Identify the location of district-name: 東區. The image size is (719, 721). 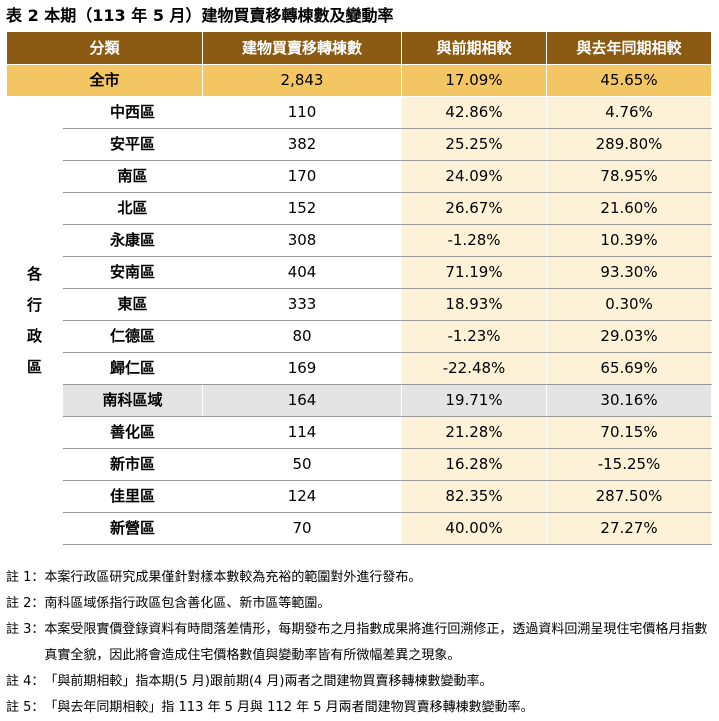
(132, 304).